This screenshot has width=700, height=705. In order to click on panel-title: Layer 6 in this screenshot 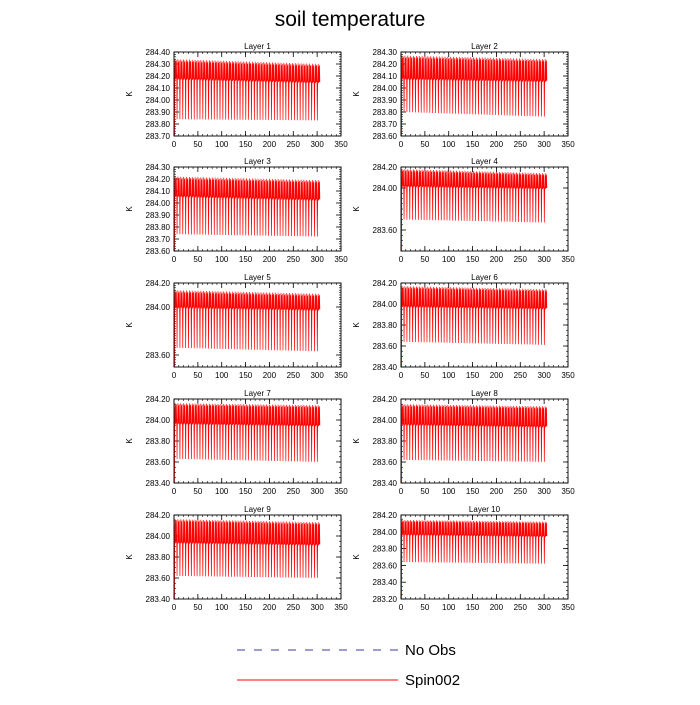, I will do `click(484, 277)`.